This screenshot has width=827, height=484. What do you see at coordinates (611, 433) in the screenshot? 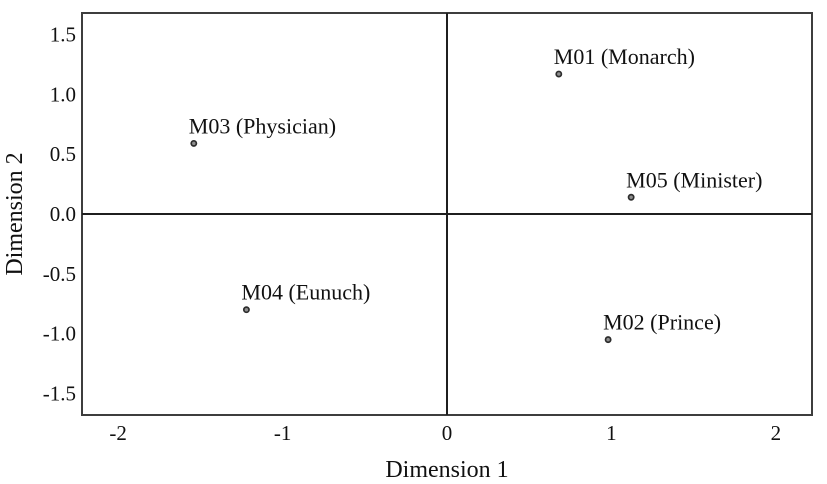
I see `x-tick-label: 1` at bounding box center [611, 433].